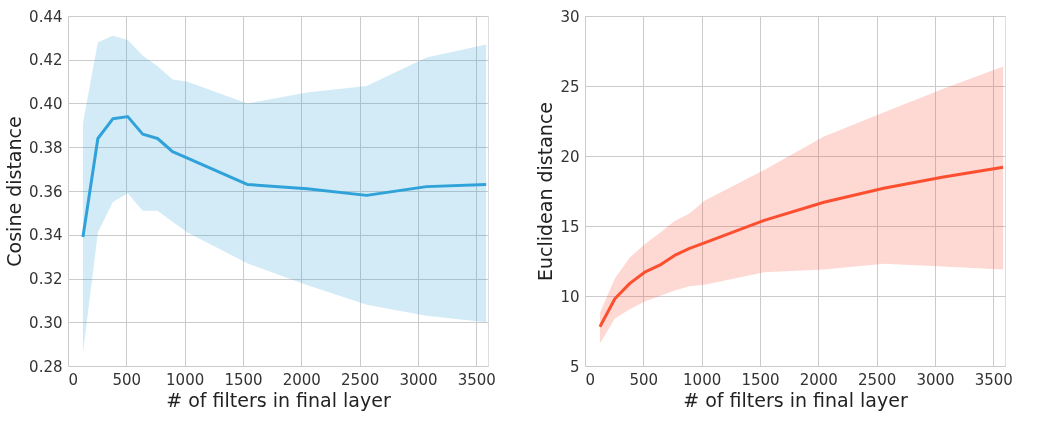 Image resolution: width=1056 pixels, height=424 pixels. Describe the element at coordinates (570, 156) in the screenshot. I see `y-tick-label: 20` at that location.